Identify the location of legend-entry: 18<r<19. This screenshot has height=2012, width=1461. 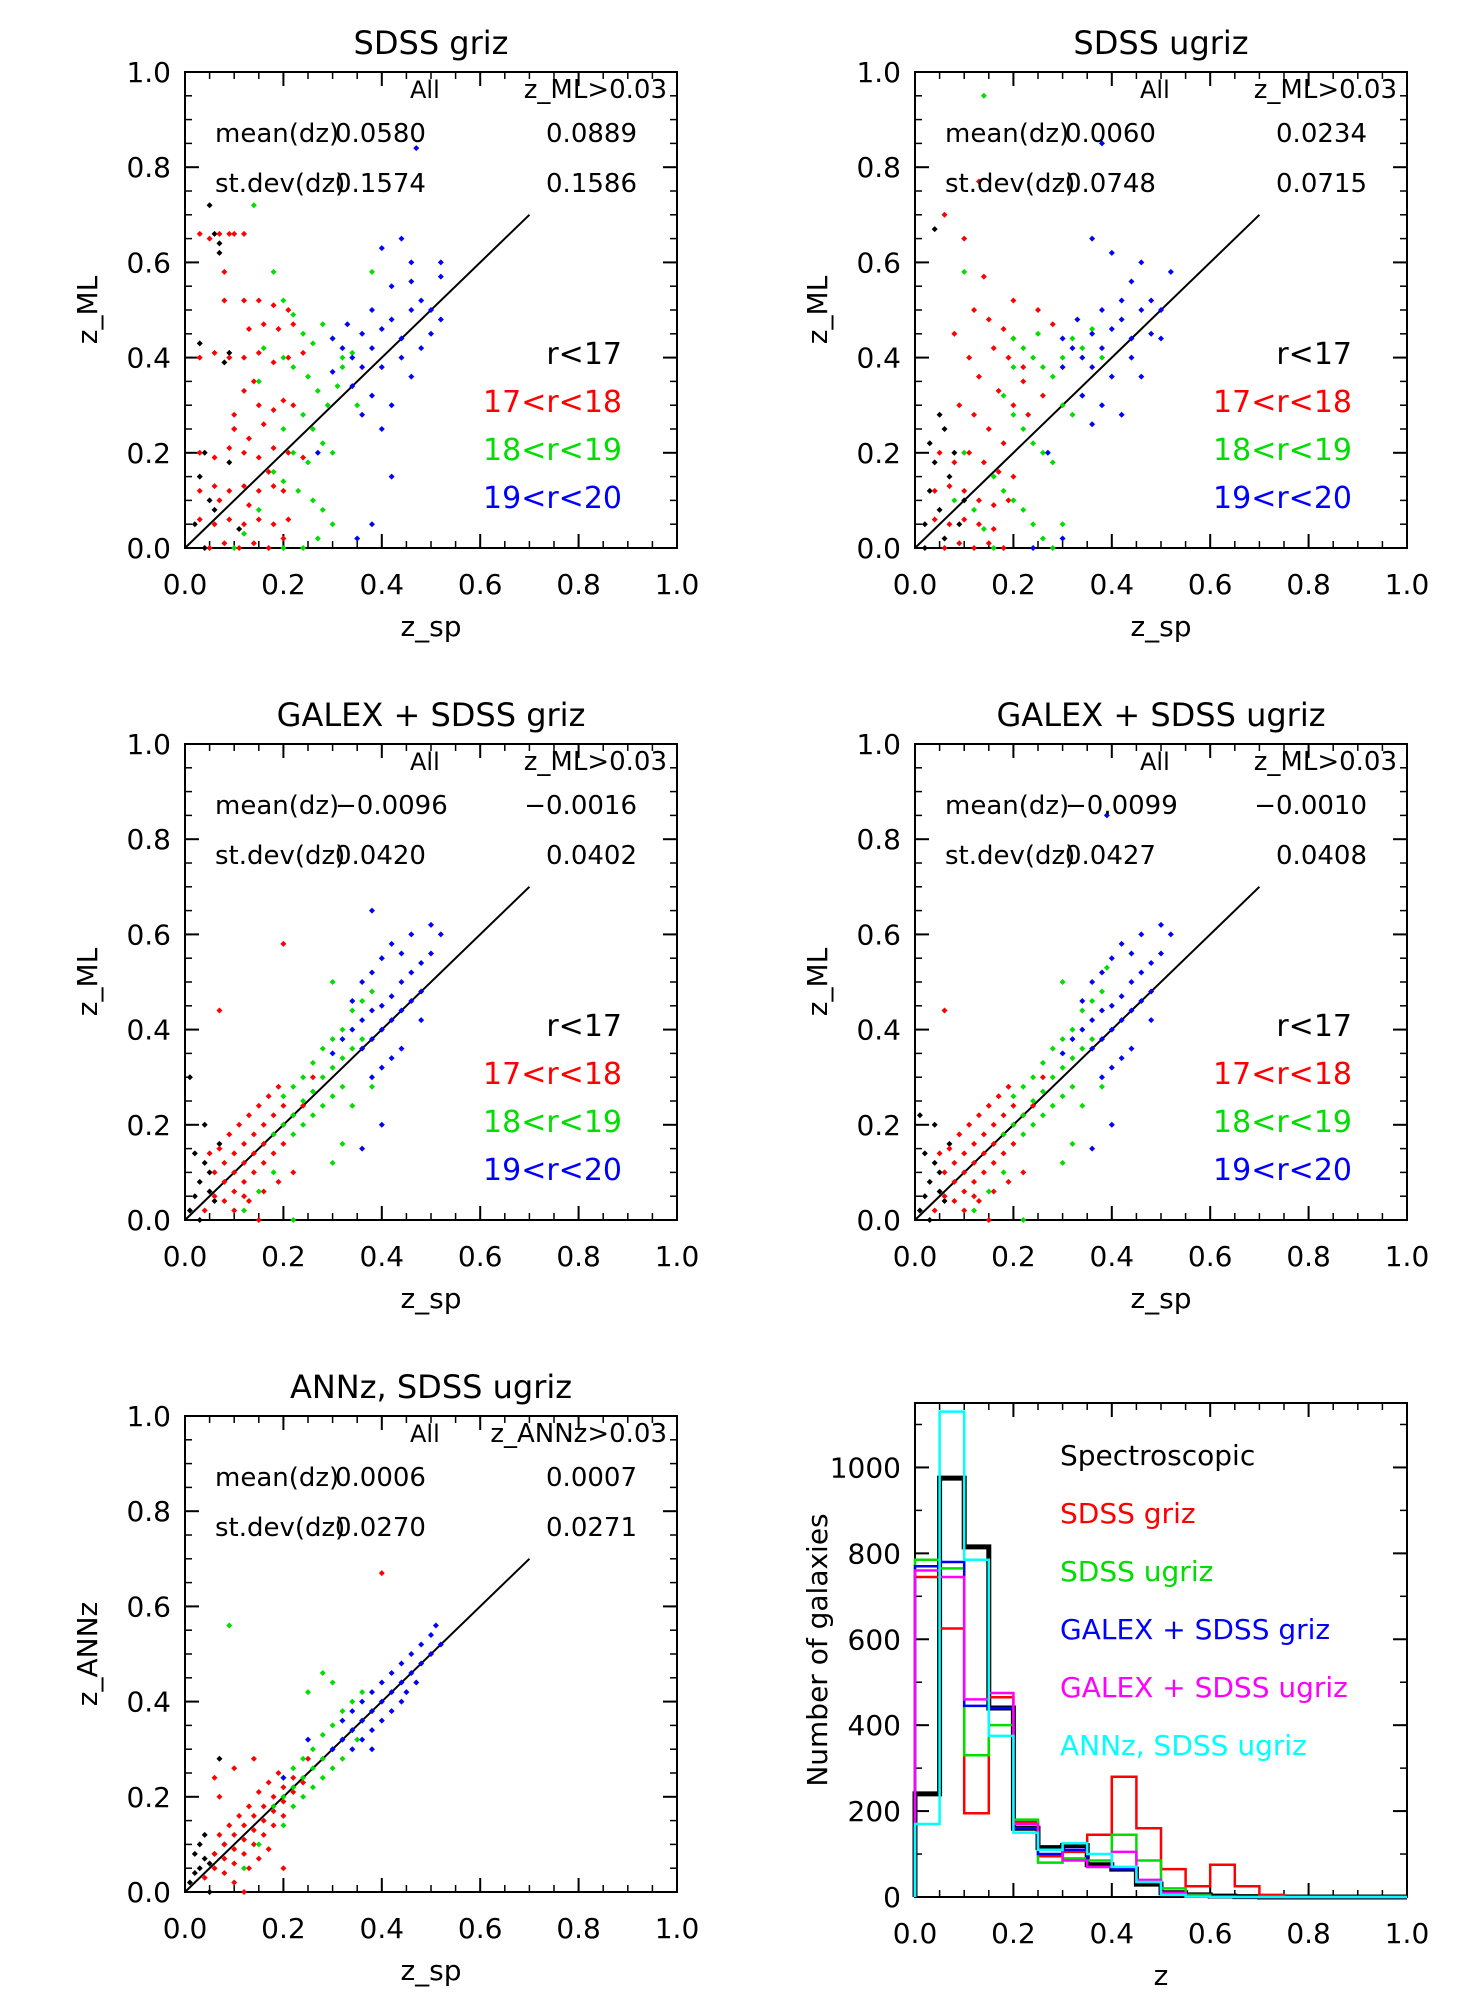
(1282, 450).